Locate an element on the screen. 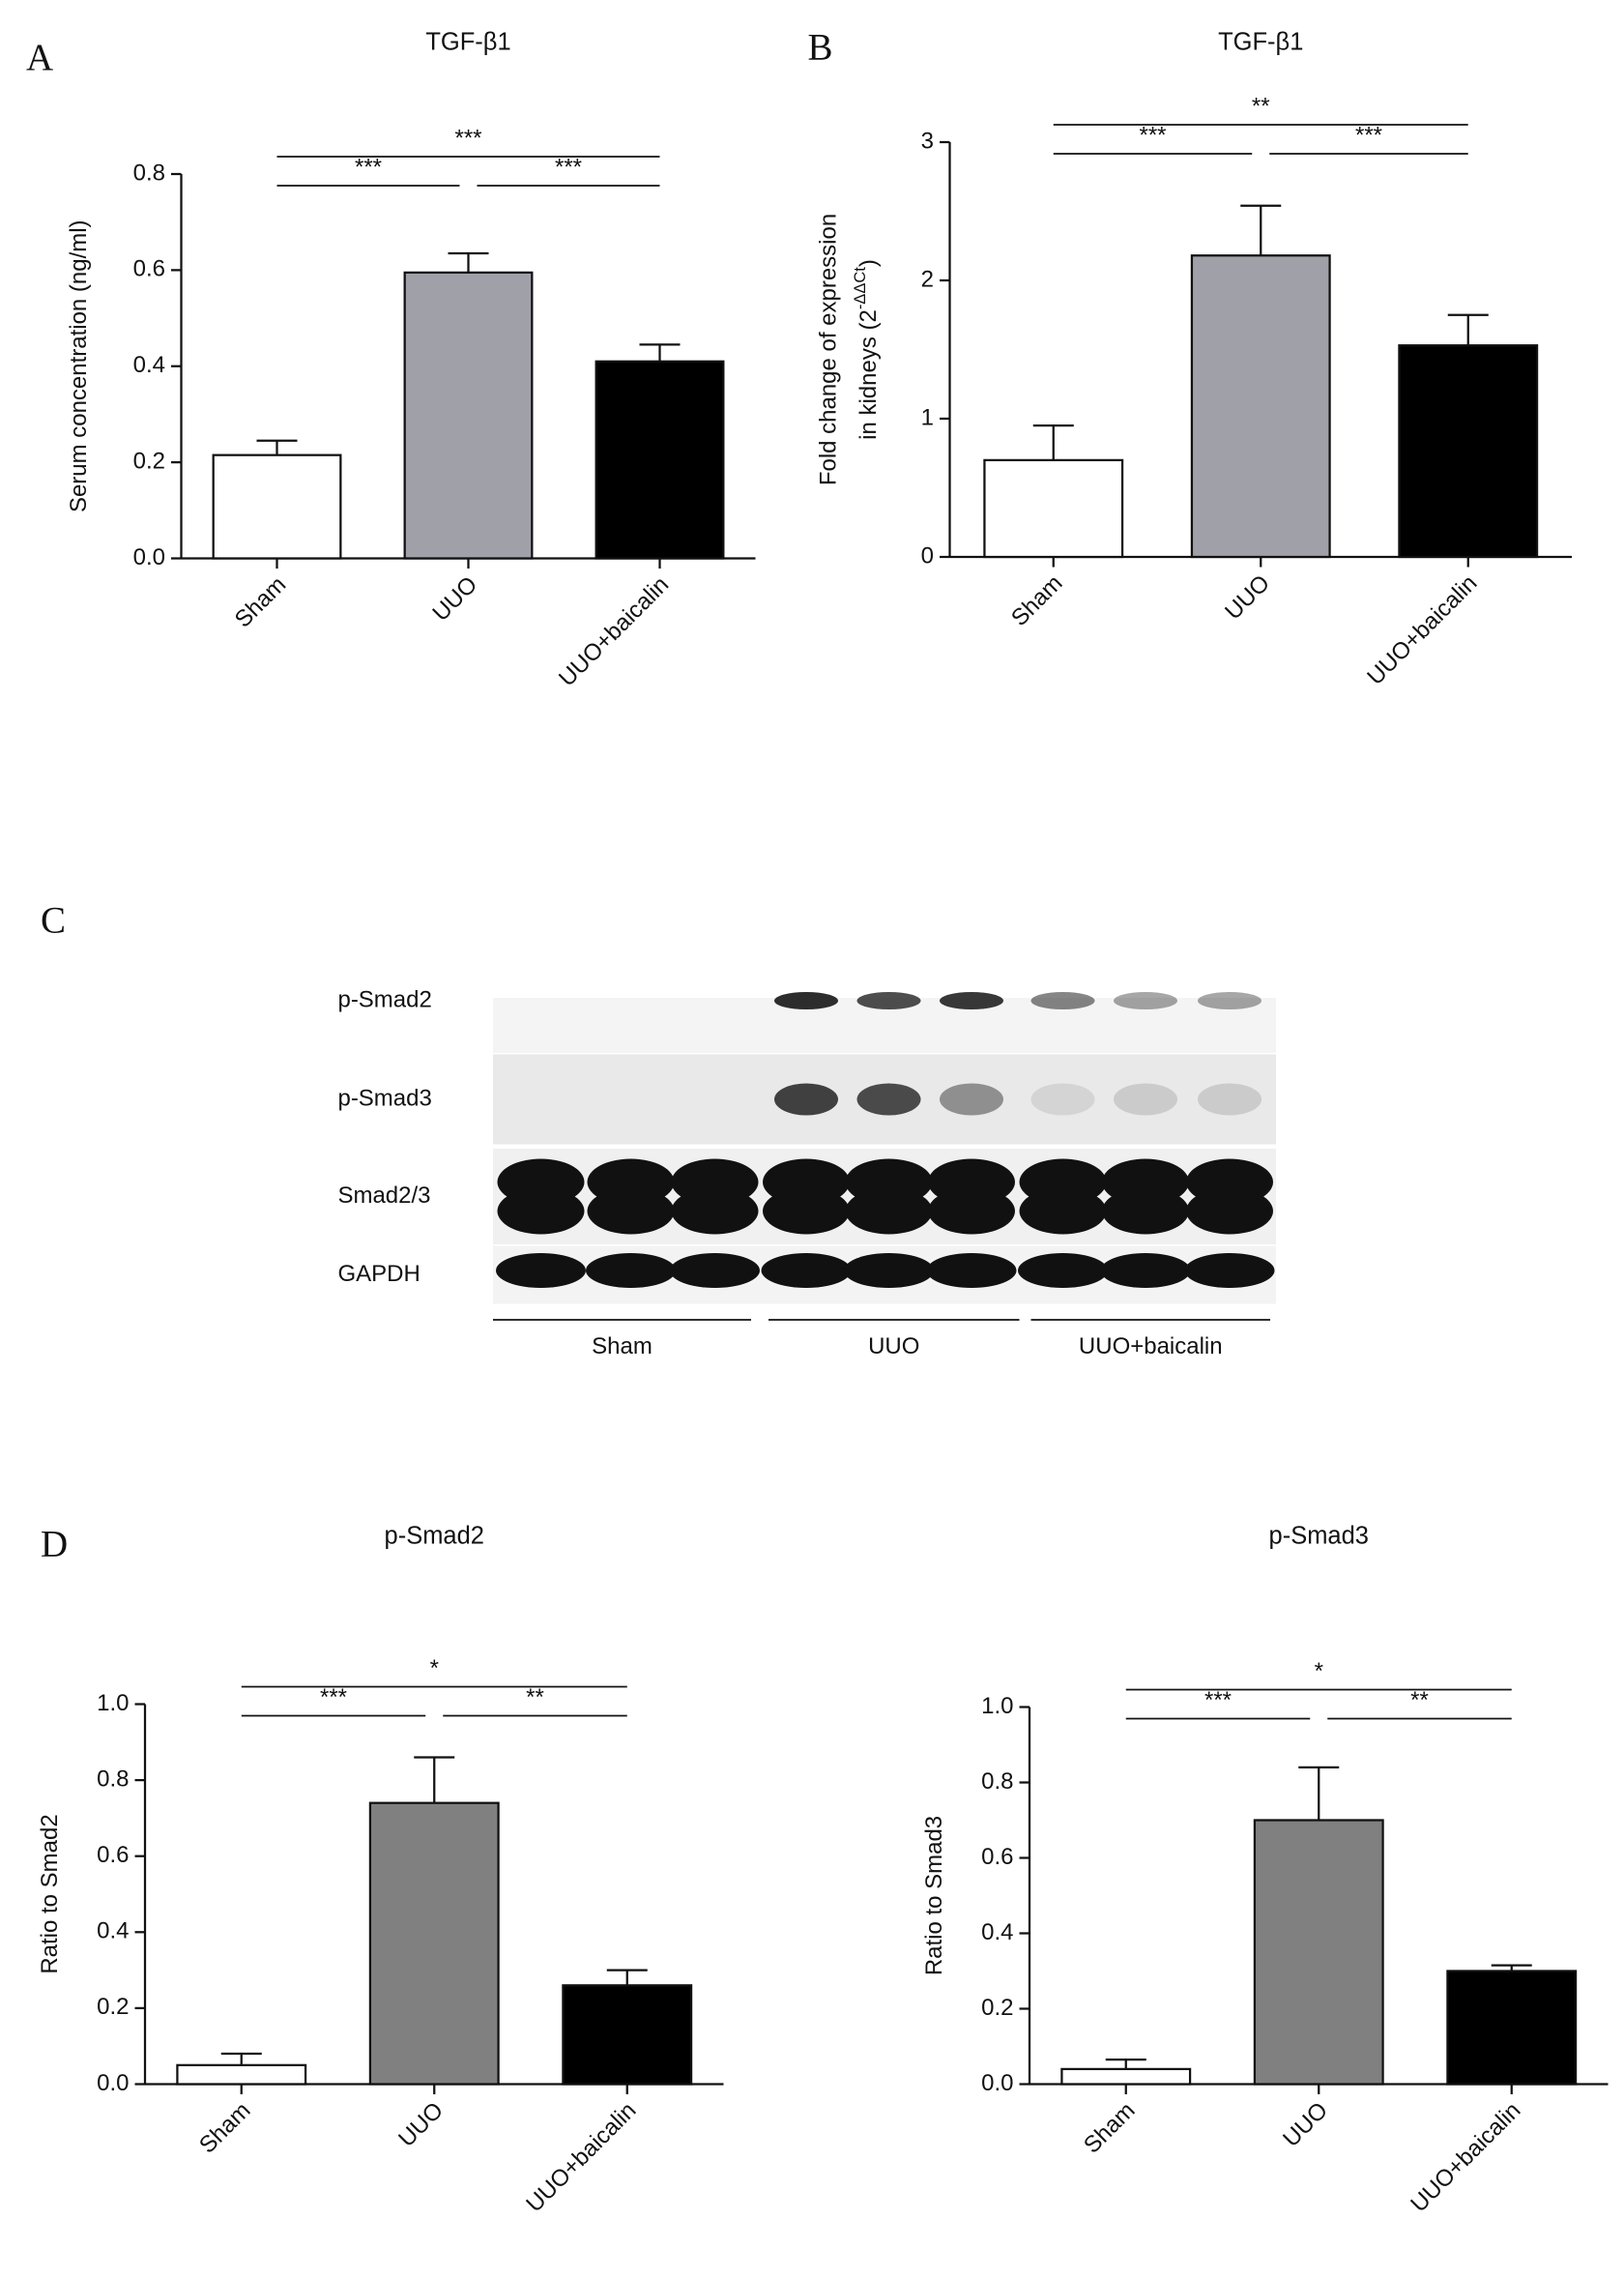 This screenshot has height=2278, width=1624. y-axis-label: Ratio to Smad2 is located at coordinates (50, 1893).